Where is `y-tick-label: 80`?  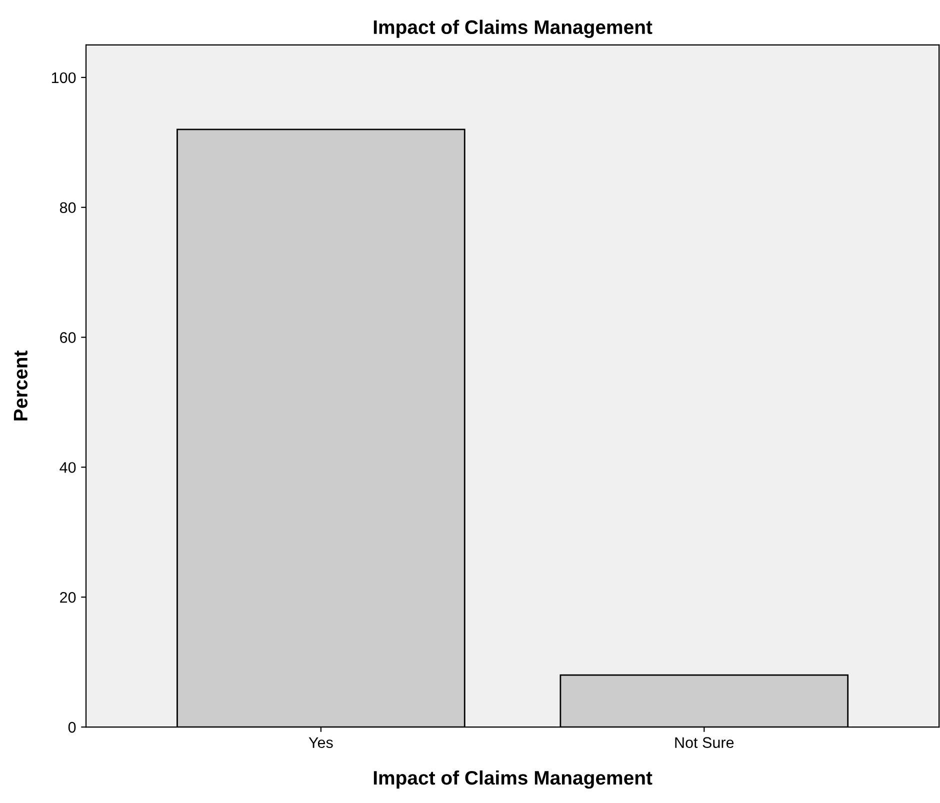
y-tick-label: 80 is located at coordinates (68, 208).